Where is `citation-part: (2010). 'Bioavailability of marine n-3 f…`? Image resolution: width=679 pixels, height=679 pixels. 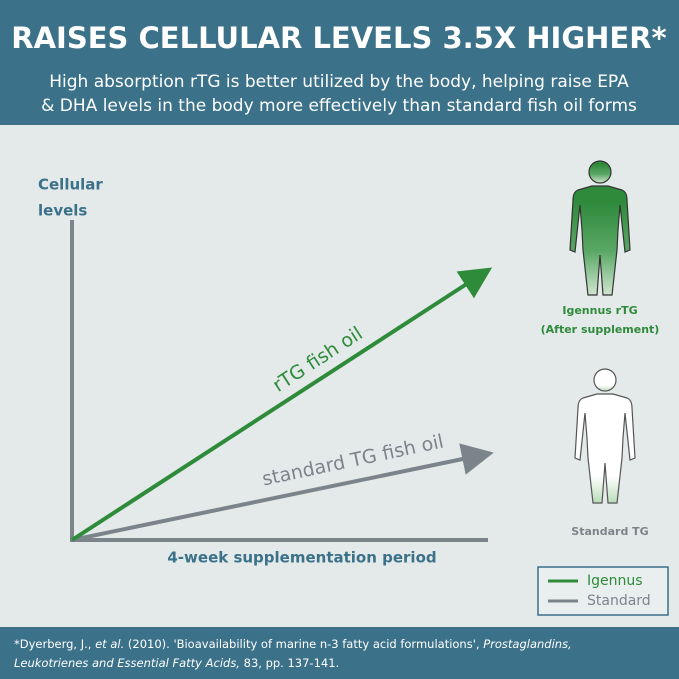
citation-part: (2010). 'Bioavailability of marine n-3 f… is located at coordinates (303, 644).